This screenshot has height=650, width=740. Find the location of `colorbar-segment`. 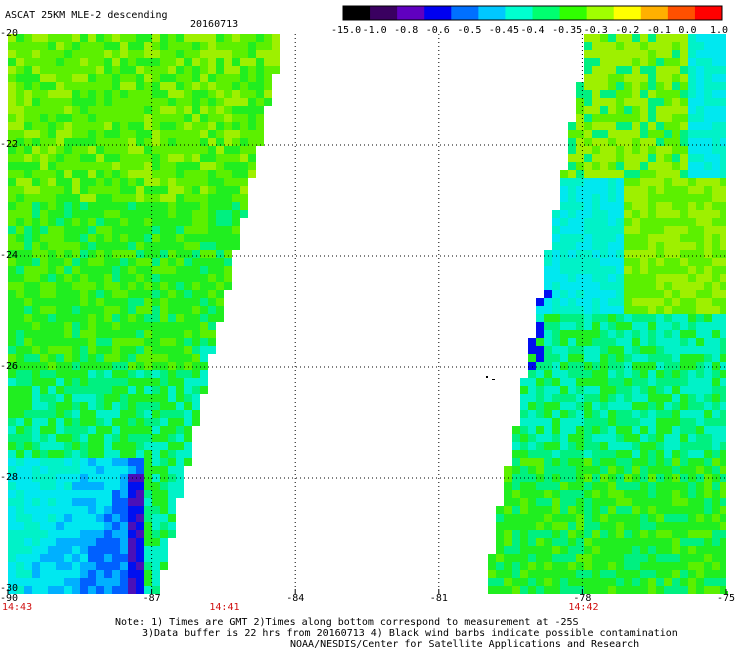

colorbar-segment is located at coordinates (438, 13).